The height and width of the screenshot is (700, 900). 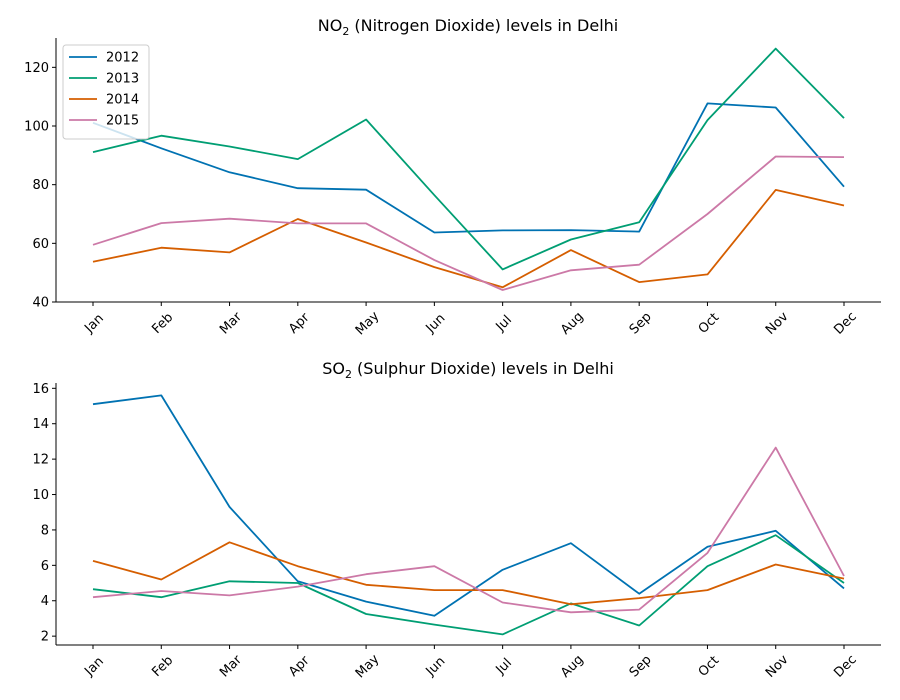 What do you see at coordinates (40, 424) in the screenshot?
I see `y-tick-label: 14` at bounding box center [40, 424].